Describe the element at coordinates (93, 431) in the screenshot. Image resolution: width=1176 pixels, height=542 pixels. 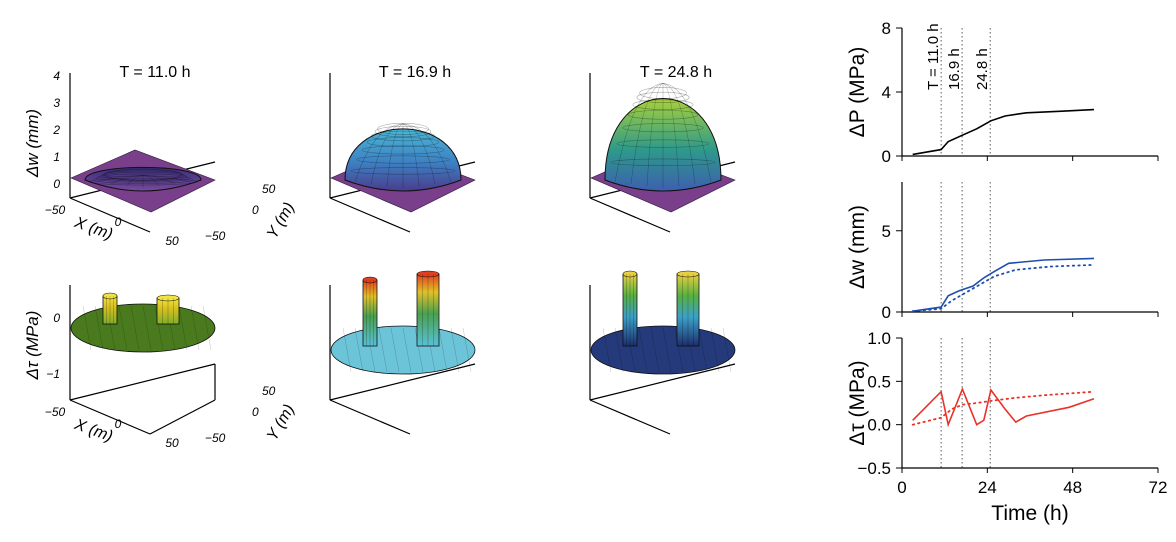
I see `x-label-row2: X (m)` at that location.